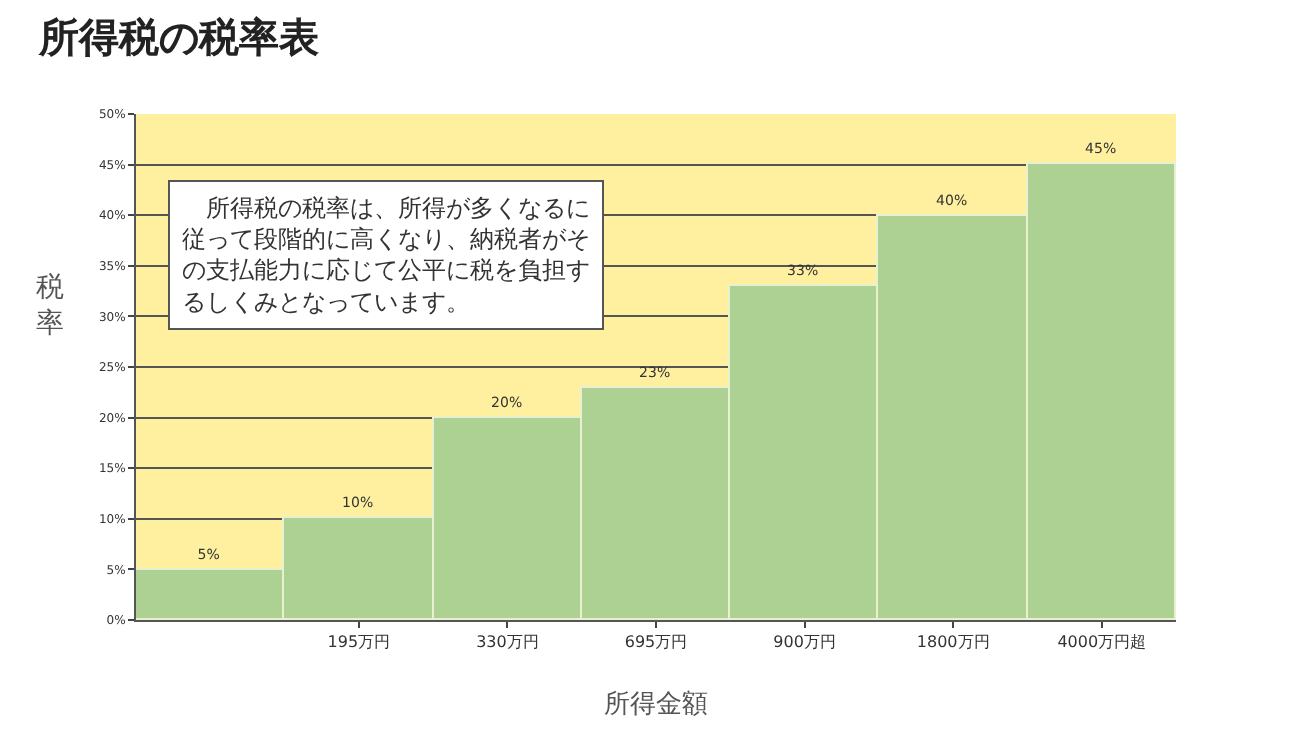  Describe the element at coordinates (178, 36) in the screenshot. I see `chart-title: 所得税の税率表` at that location.